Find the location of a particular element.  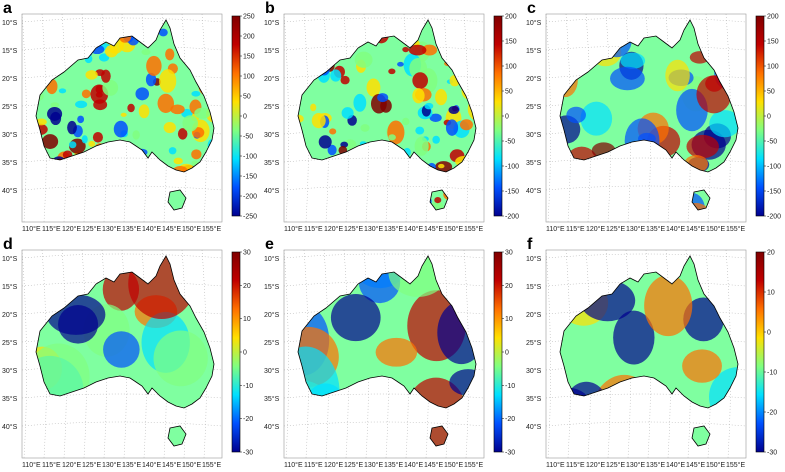

lon-label: 120°E is located at coordinates (71, 465).